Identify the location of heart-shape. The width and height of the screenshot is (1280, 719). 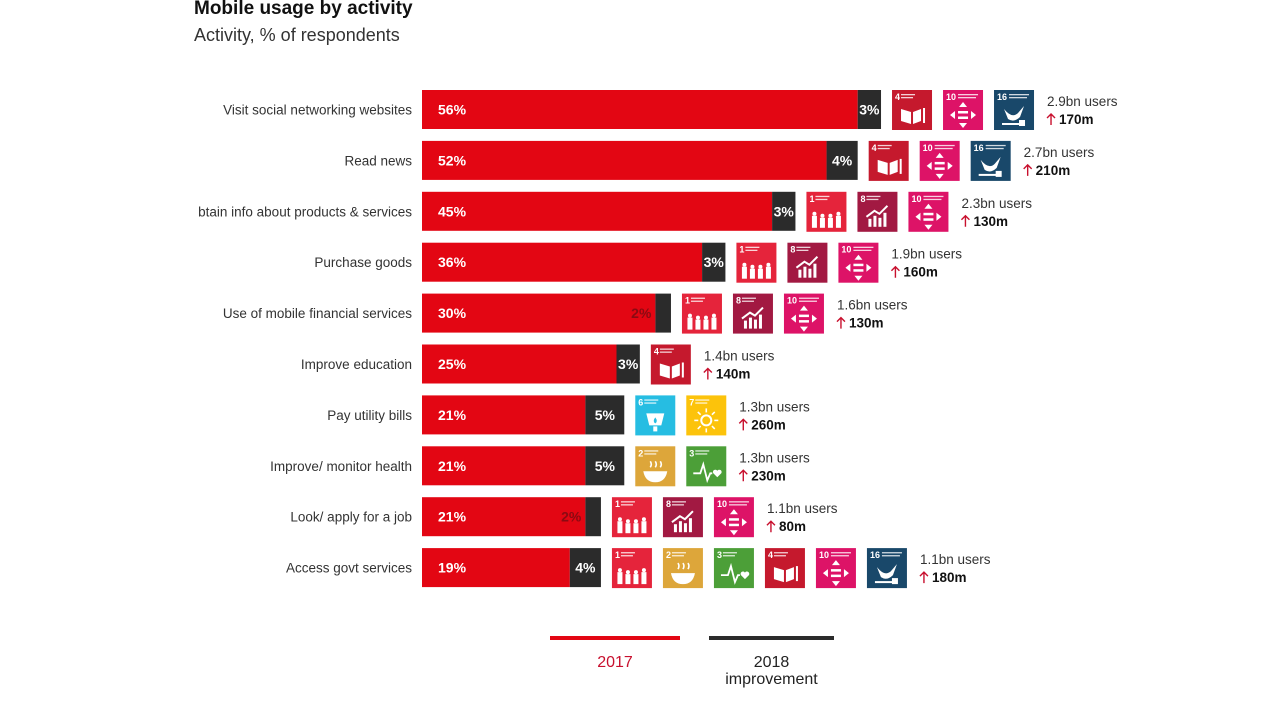
(717, 473).